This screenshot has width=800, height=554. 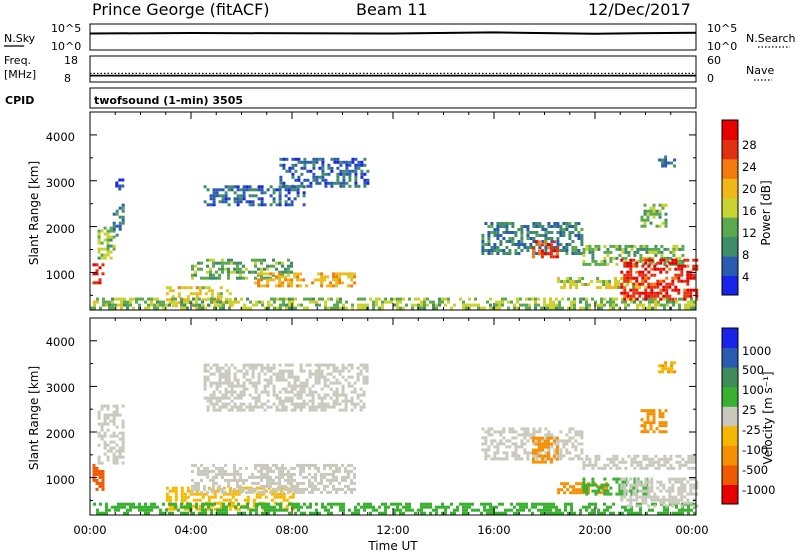 What do you see at coordinates (730, 149) in the screenshot?
I see `colorbar-swatch` at bounding box center [730, 149].